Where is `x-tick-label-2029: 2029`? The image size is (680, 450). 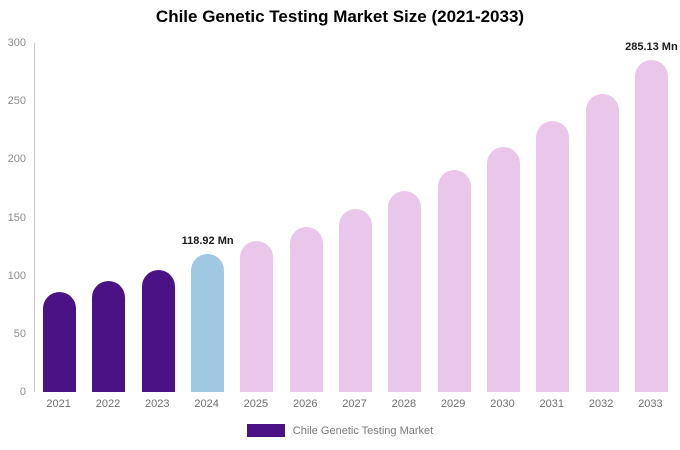 x-tick-label-2029: 2029 is located at coordinates (453, 404).